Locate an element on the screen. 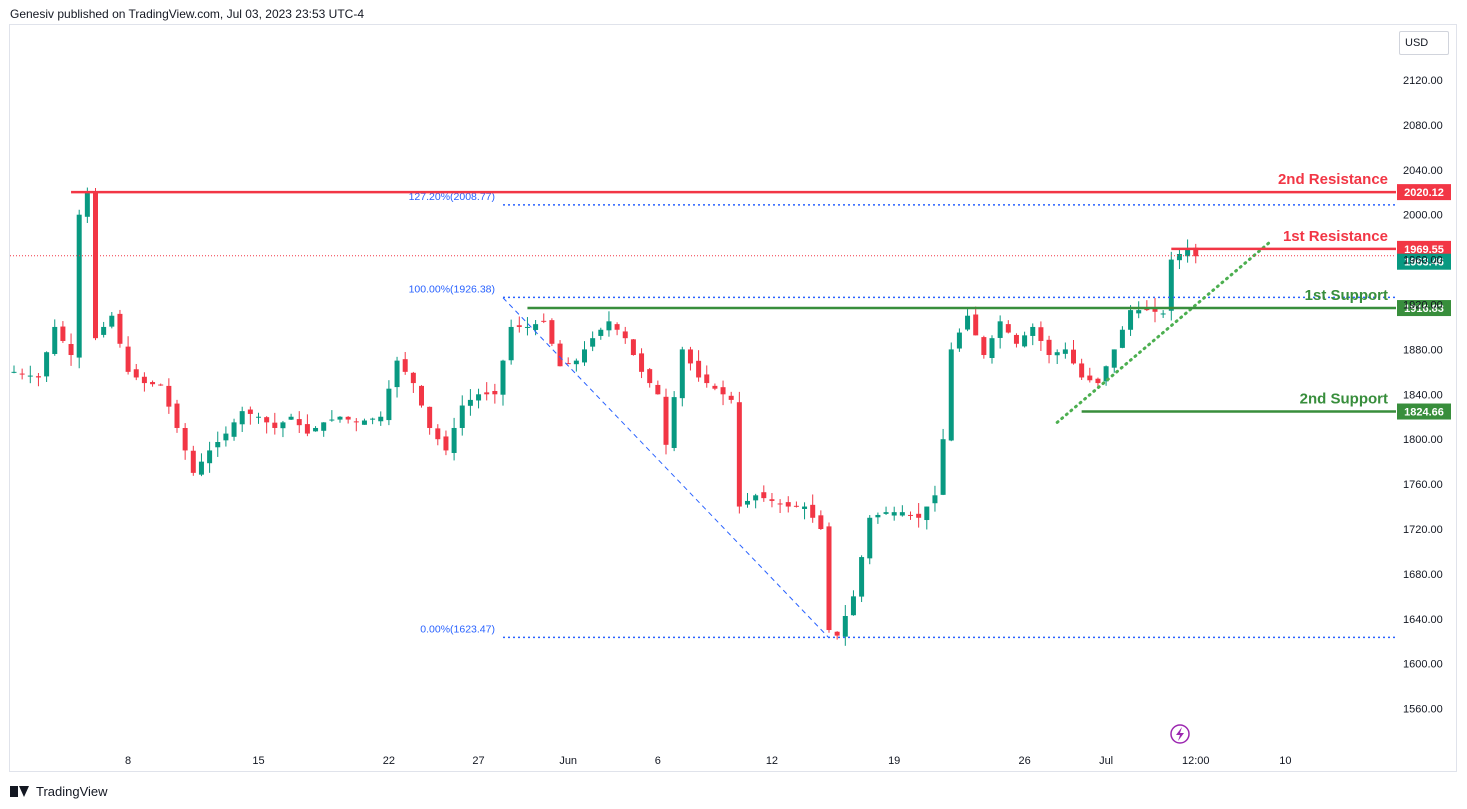 The image size is (1467, 809). price-tick-label: 1560.00 is located at coordinates (1423, 710).